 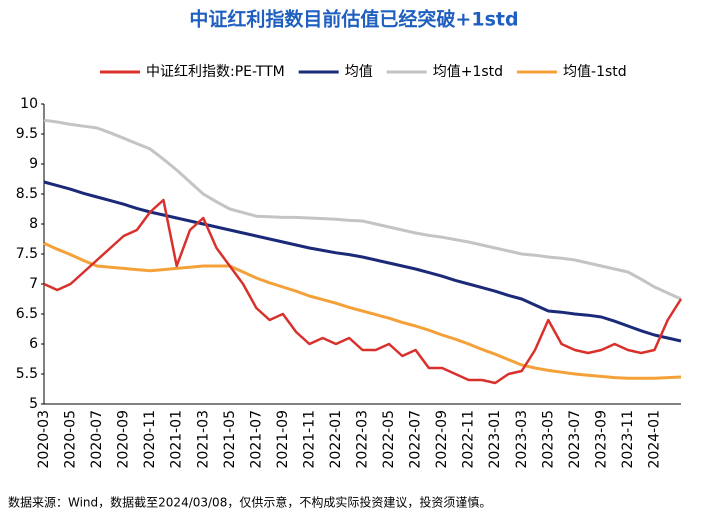 What do you see at coordinates (442, 439) in the screenshot?
I see `x-tick-label: 2022-09` at bounding box center [442, 439].